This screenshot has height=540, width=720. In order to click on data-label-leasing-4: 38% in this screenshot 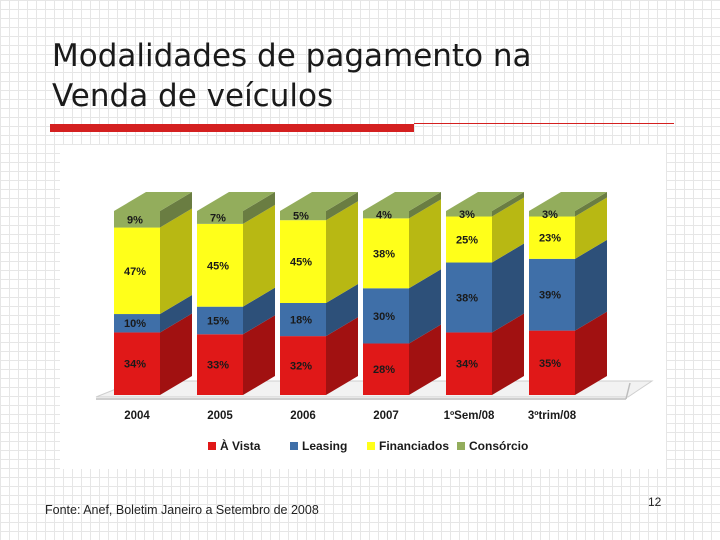, I will do `click(467, 298)`.